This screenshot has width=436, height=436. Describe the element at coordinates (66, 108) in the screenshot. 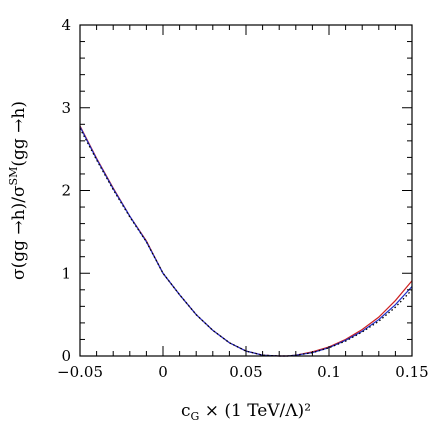

I see `y-tick-label: 3` at that location.